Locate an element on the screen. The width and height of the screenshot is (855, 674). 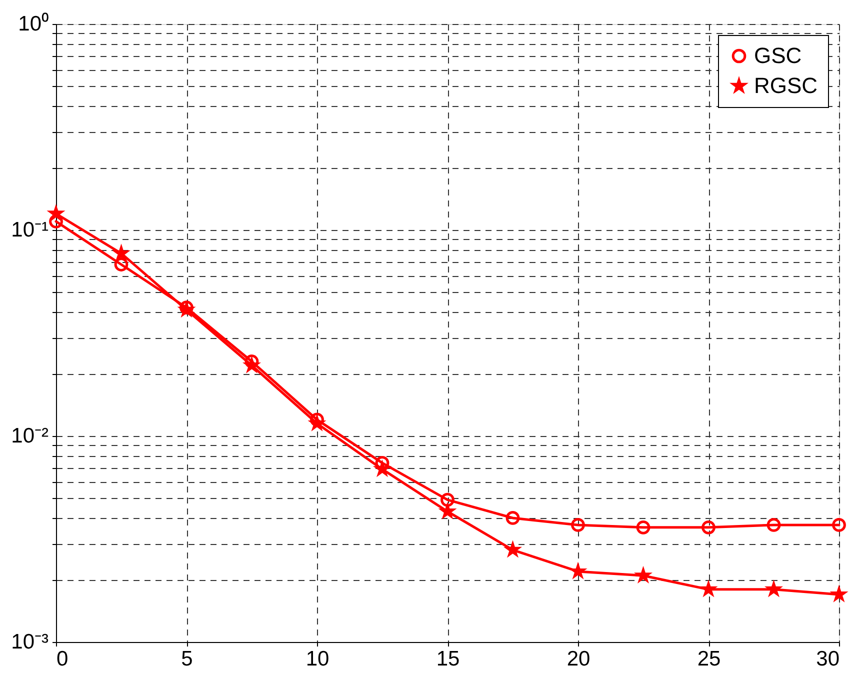
legend-label: GSC is located at coordinates (778, 55).